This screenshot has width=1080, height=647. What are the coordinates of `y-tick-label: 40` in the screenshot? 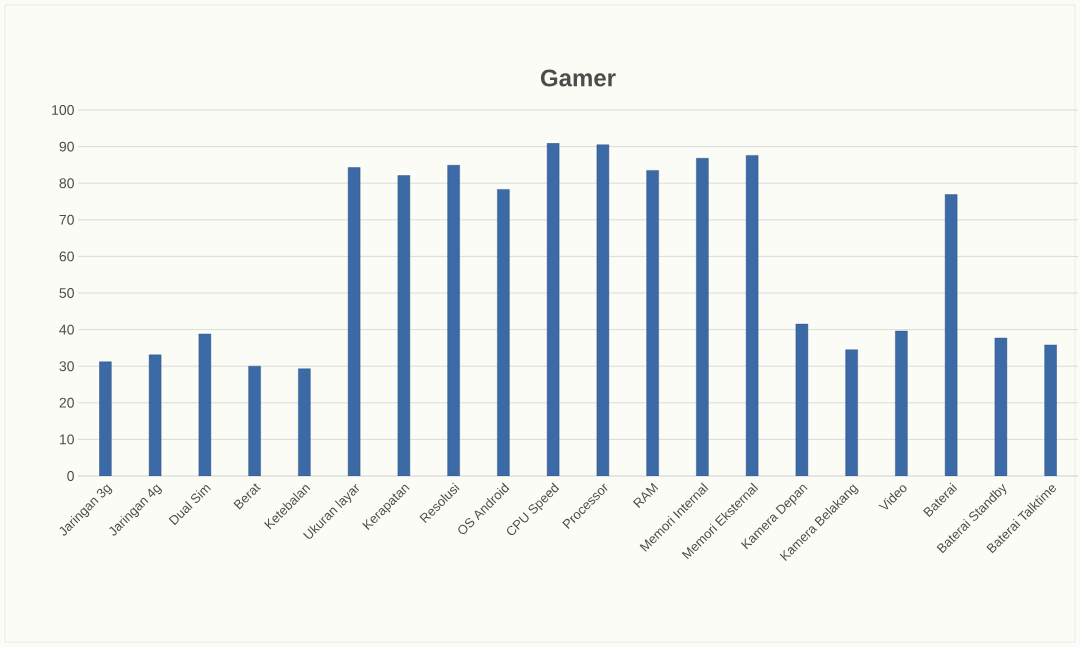 It's located at (66, 329).